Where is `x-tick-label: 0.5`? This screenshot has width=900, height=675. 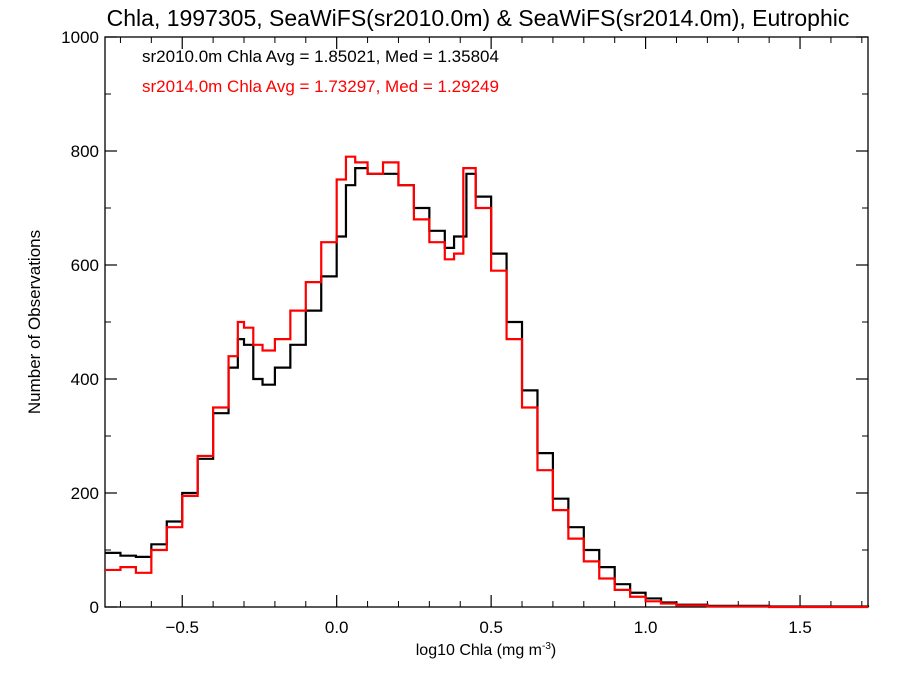 x-tick-label: 0.5 is located at coordinates (491, 627).